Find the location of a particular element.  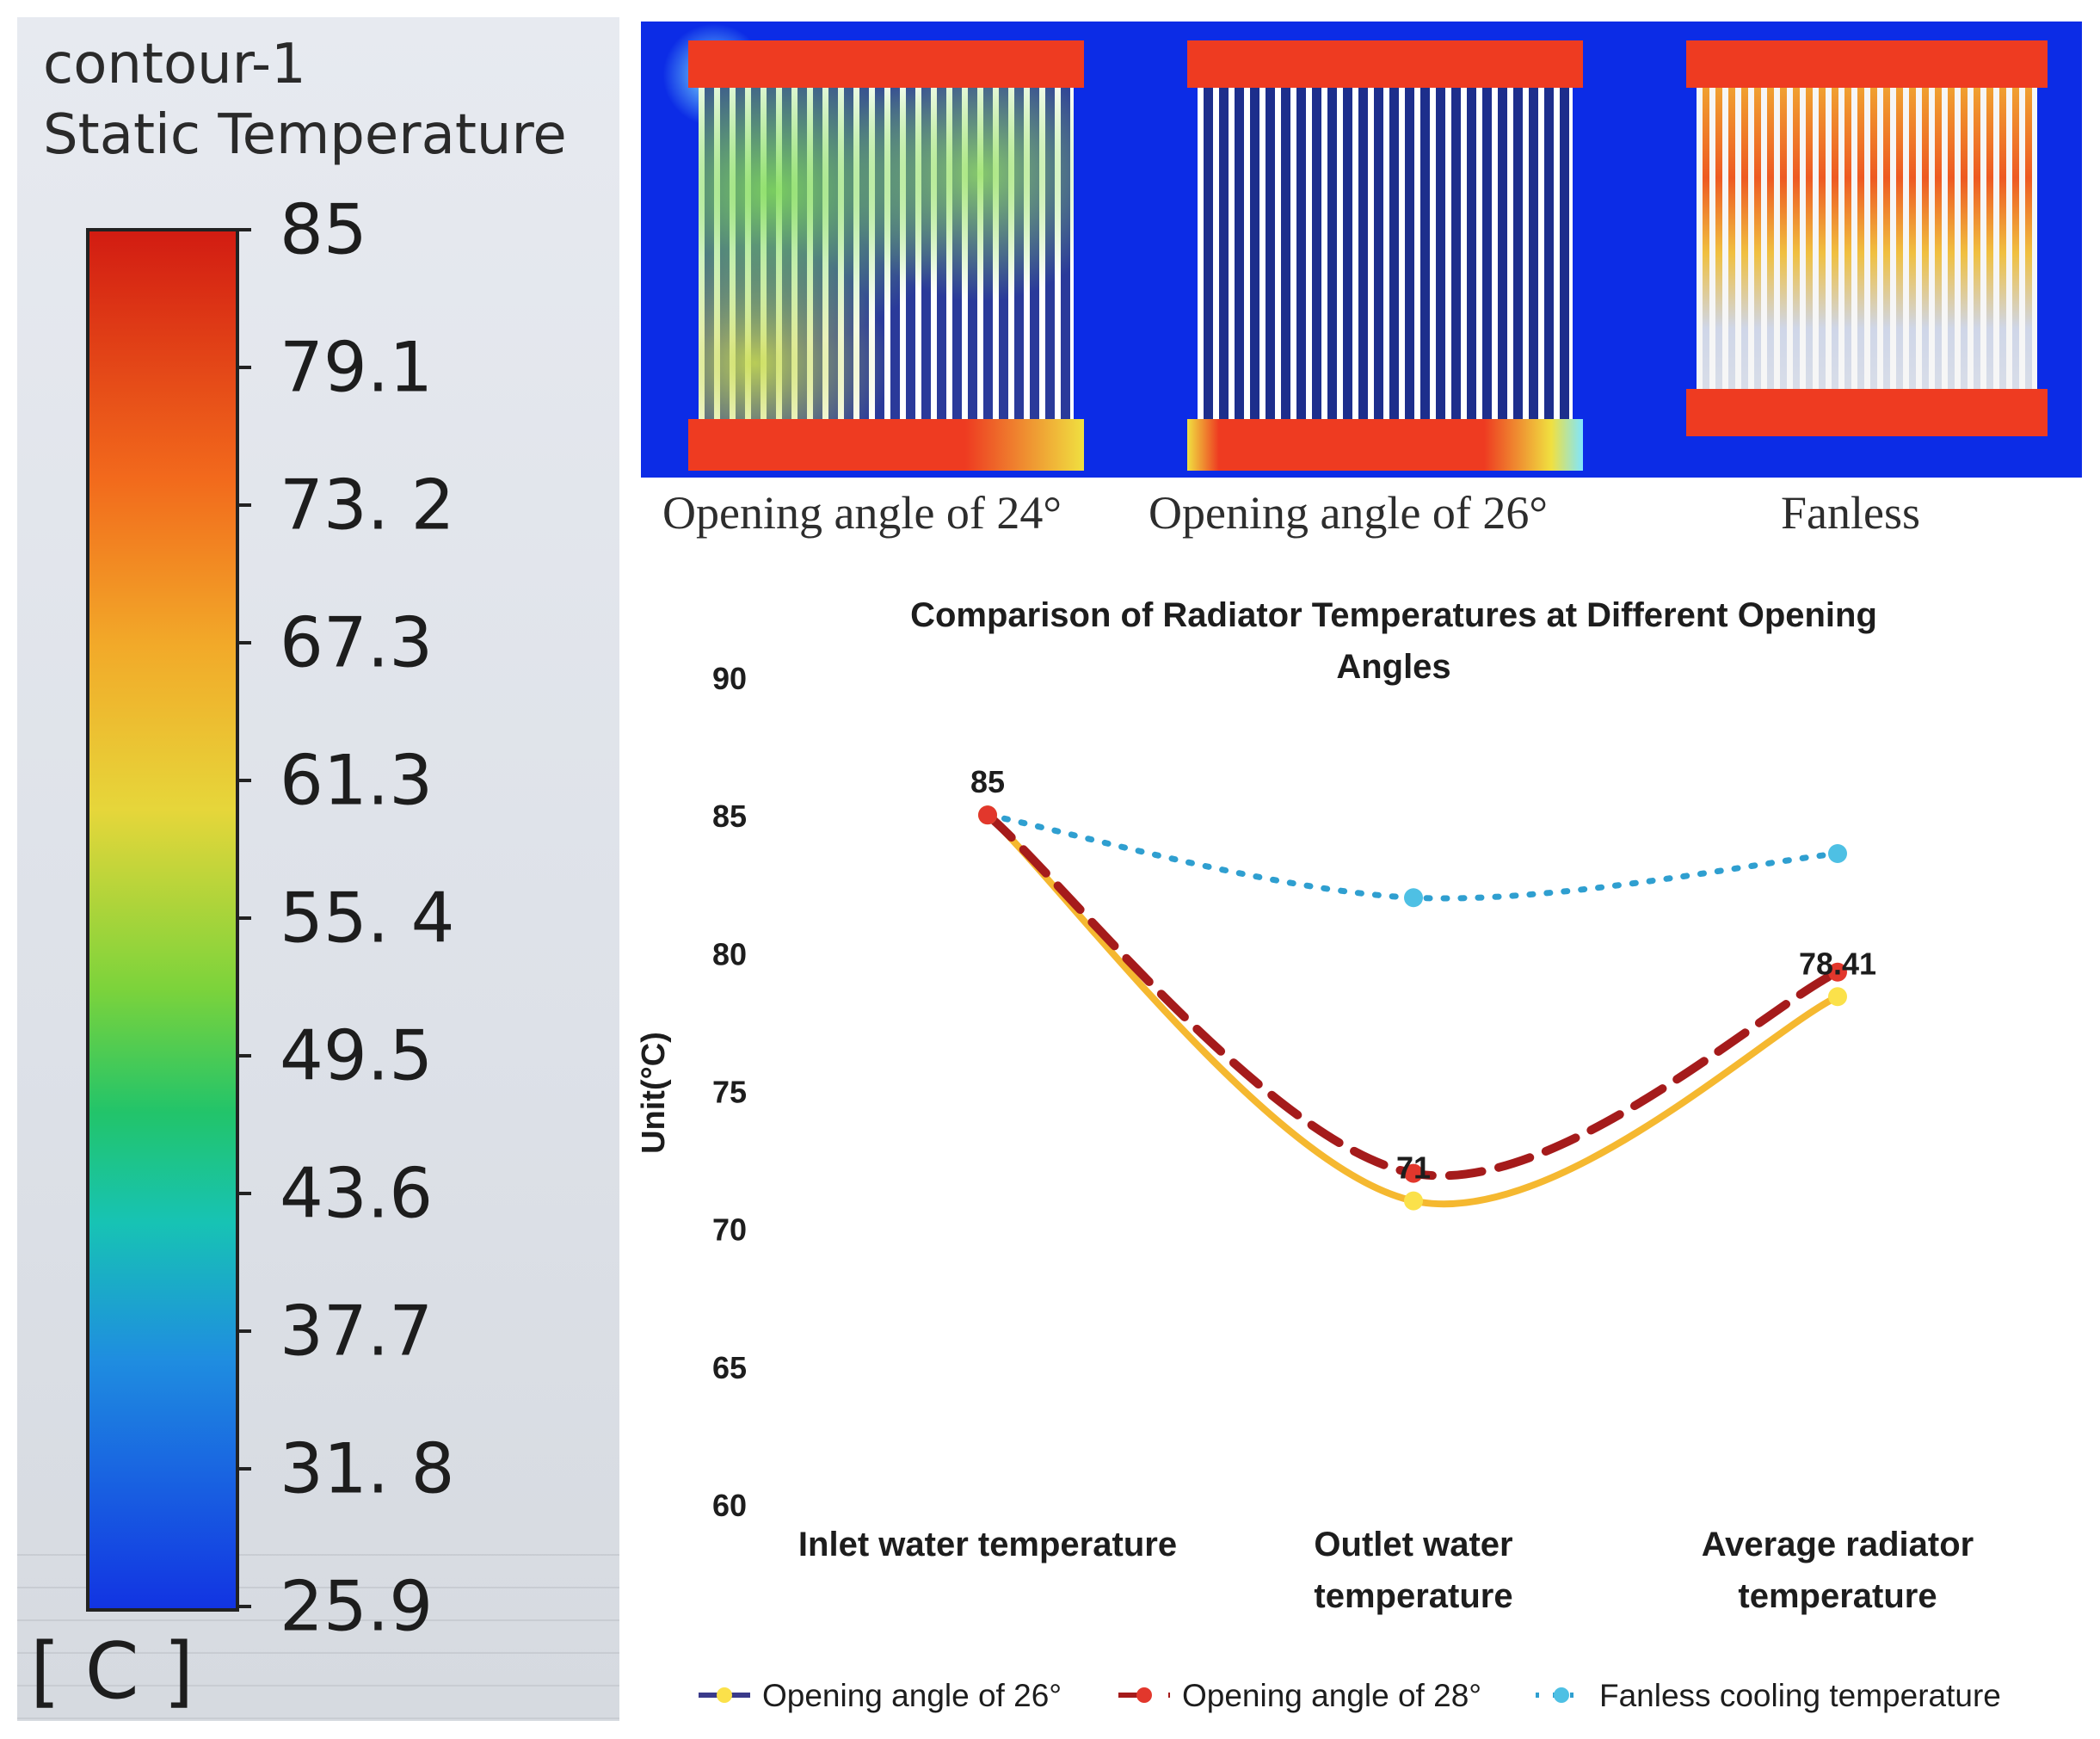

color-bar-tick-label: 79.1 is located at coordinates (357, 367).